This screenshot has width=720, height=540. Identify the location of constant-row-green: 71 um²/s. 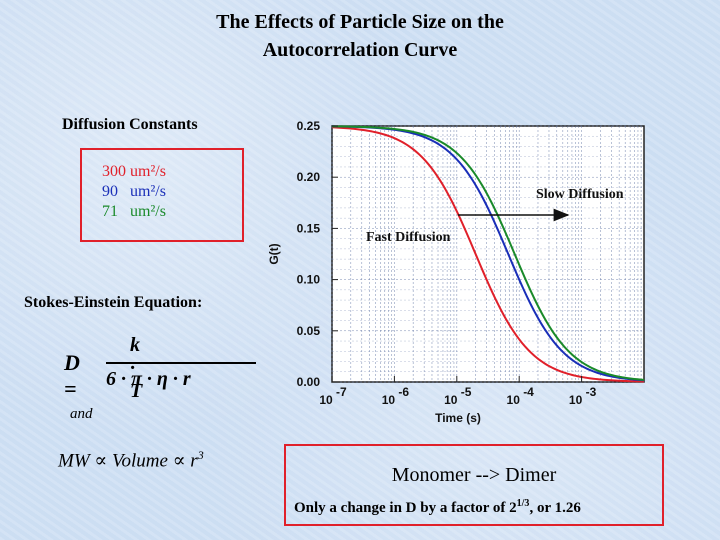
(172, 212).